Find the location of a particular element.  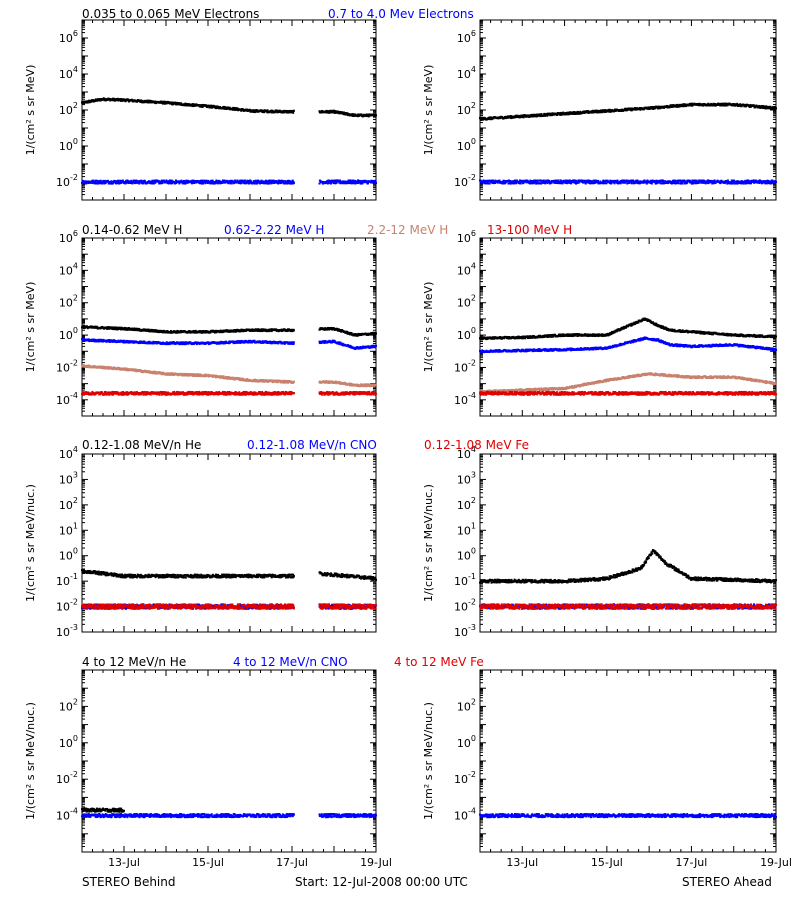

series-0-62-2-22-mev-h is located at coordinates (229, 344).